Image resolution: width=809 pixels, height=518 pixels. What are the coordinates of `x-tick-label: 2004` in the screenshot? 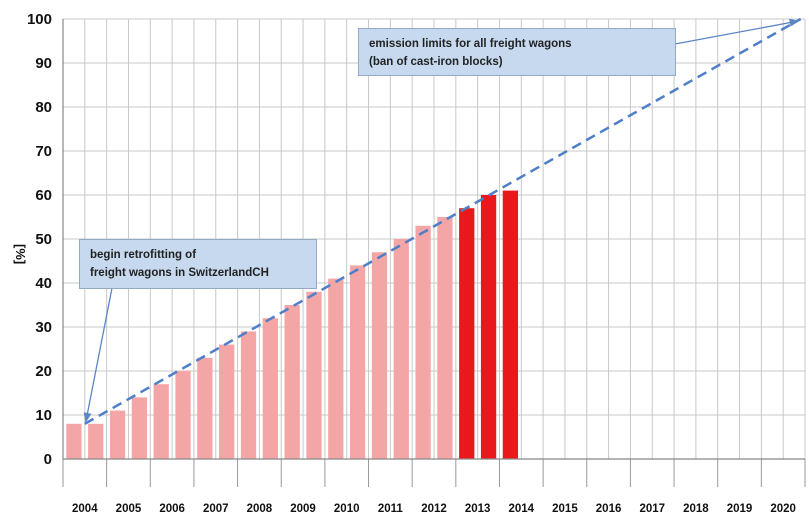 It's located at (85, 509).